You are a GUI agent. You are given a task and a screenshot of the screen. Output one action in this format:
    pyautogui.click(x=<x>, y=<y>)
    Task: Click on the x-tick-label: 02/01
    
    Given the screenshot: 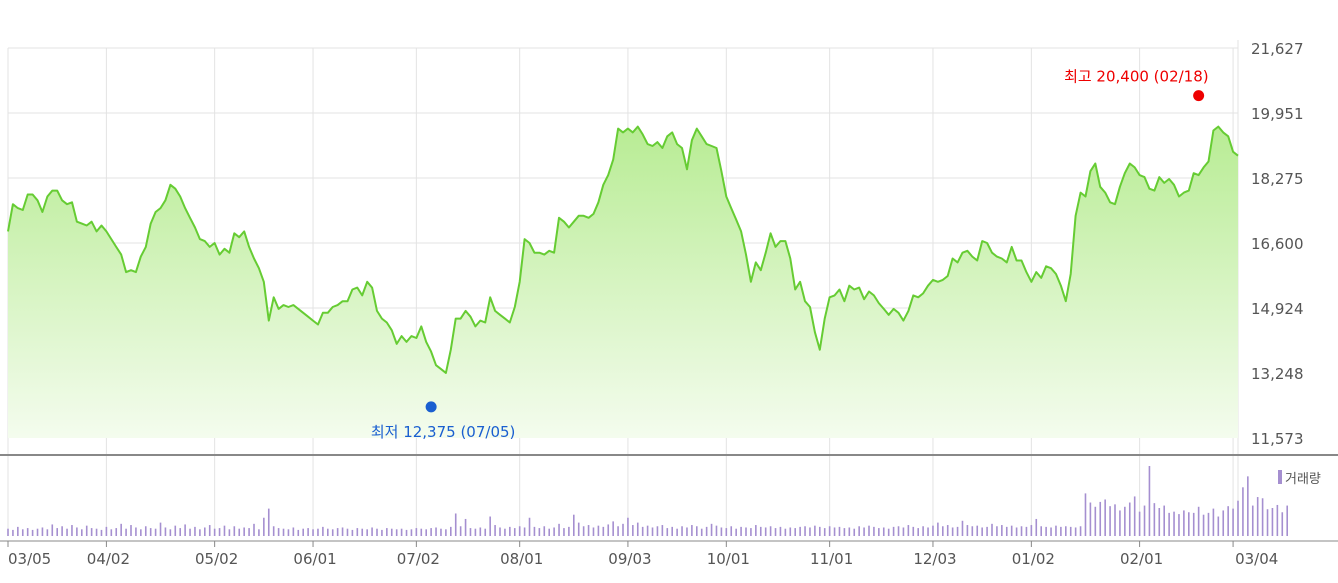 What is the action you would take?
    pyautogui.click(x=1141, y=559)
    